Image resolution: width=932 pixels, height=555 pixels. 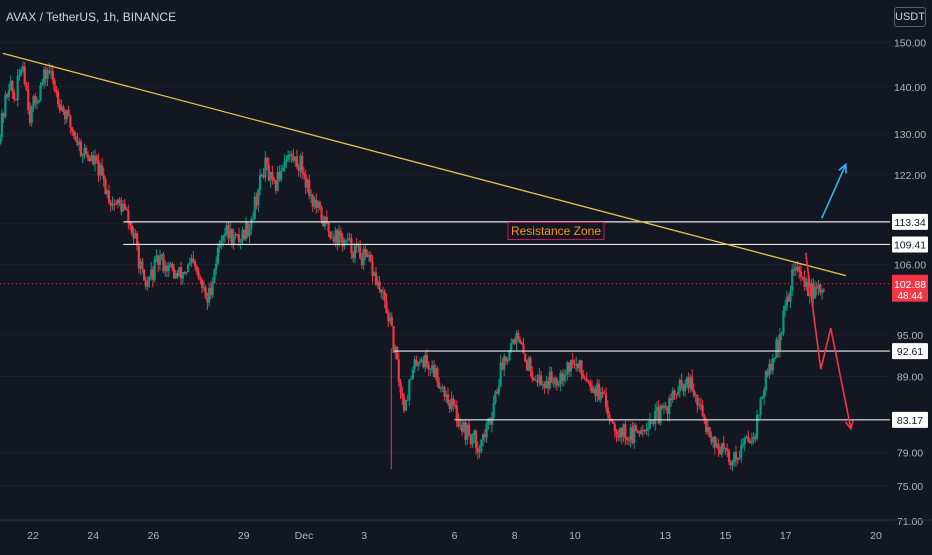 What do you see at coordinates (910, 285) in the screenshot?
I see `last-price-label: 102.88` at bounding box center [910, 285].